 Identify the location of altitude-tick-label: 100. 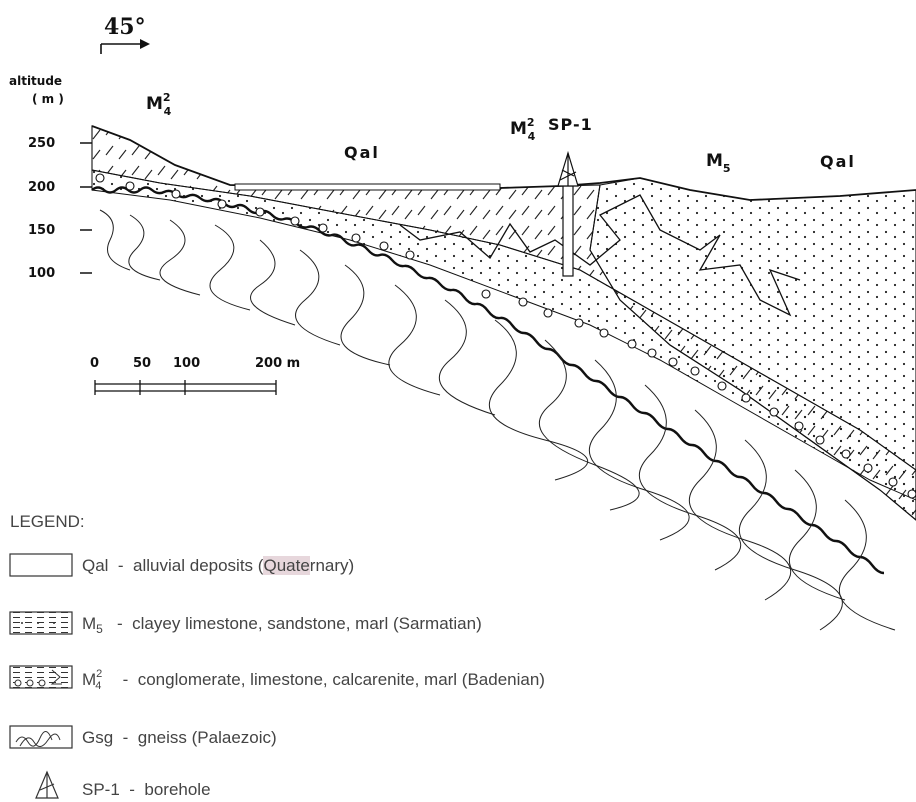
(42, 273).